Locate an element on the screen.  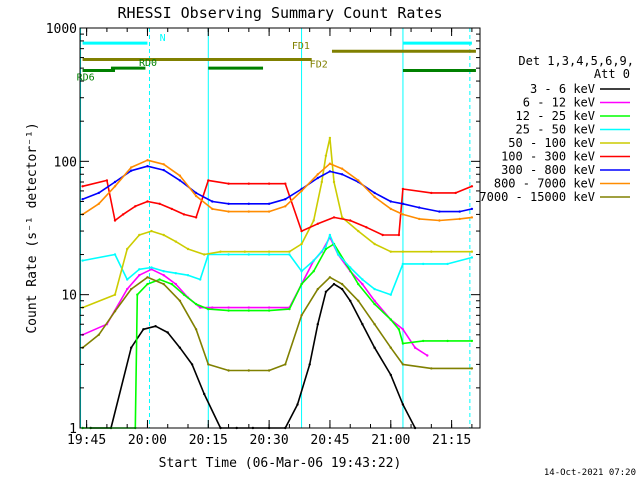
legend-label: 6 - 12 keV is located at coordinates (559, 103).